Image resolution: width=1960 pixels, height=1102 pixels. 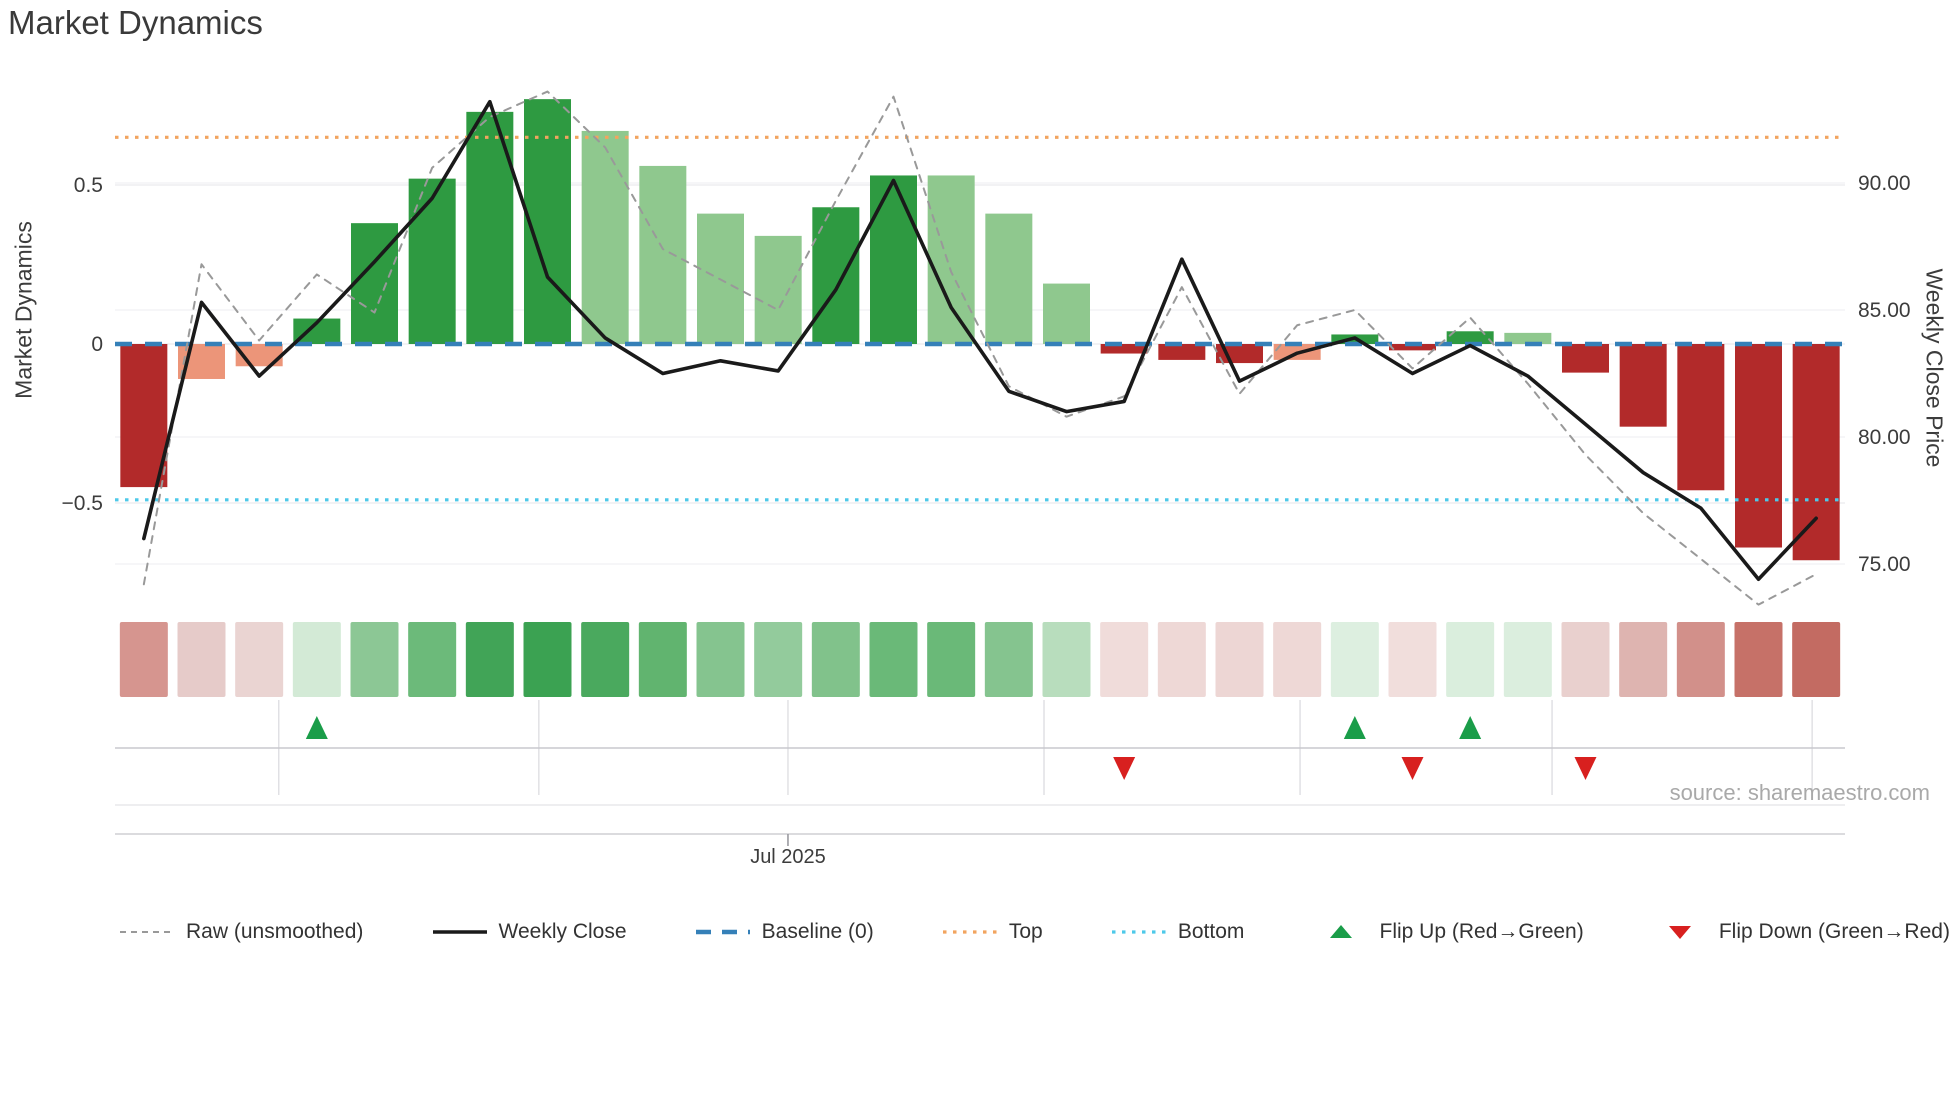 What do you see at coordinates (562, 931) in the screenshot?
I see `legend-item-label: Weekly Close` at bounding box center [562, 931].